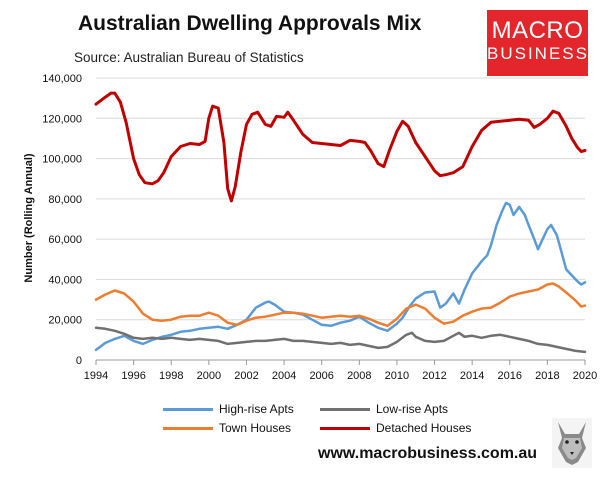 The height and width of the screenshot is (483, 612). What do you see at coordinates (255, 428) in the screenshot?
I see `legend-label: Town Houses` at bounding box center [255, 428].